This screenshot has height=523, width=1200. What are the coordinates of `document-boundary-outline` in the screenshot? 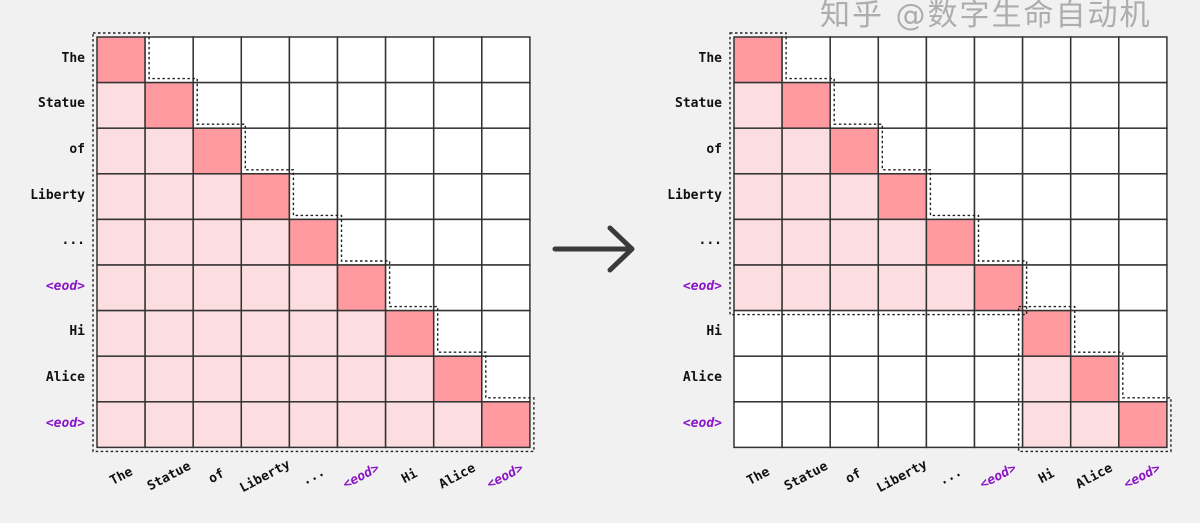 It's located at (1094, 379).